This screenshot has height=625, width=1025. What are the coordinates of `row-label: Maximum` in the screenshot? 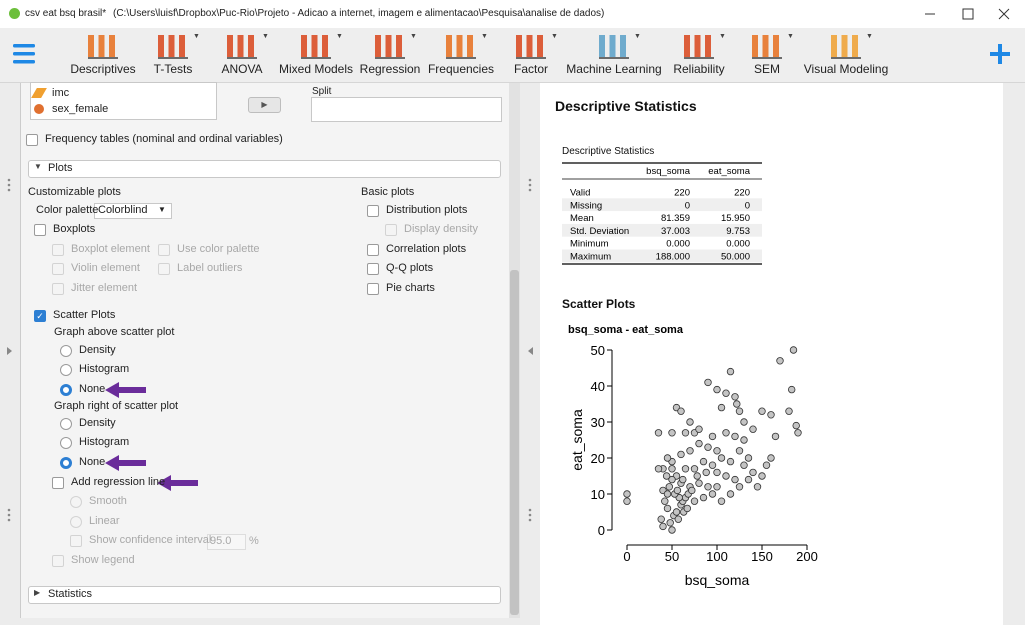 It's located at (590, 257).